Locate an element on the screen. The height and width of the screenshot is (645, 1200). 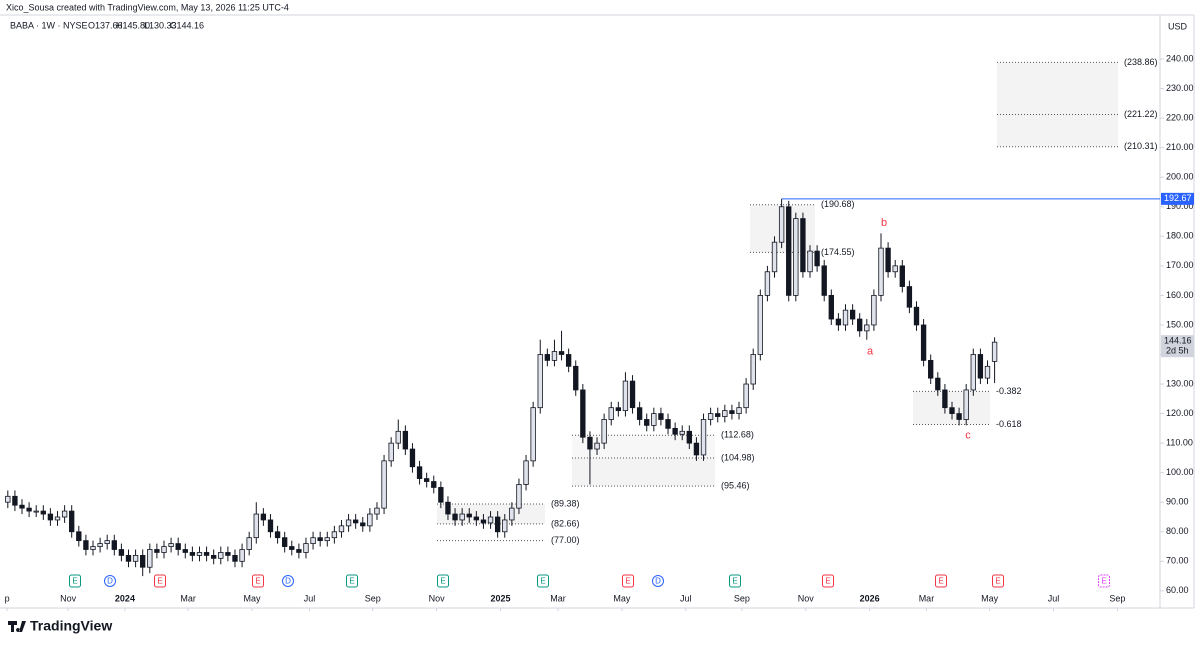
level-label: (95.46) is located at coordinates (735, 485).